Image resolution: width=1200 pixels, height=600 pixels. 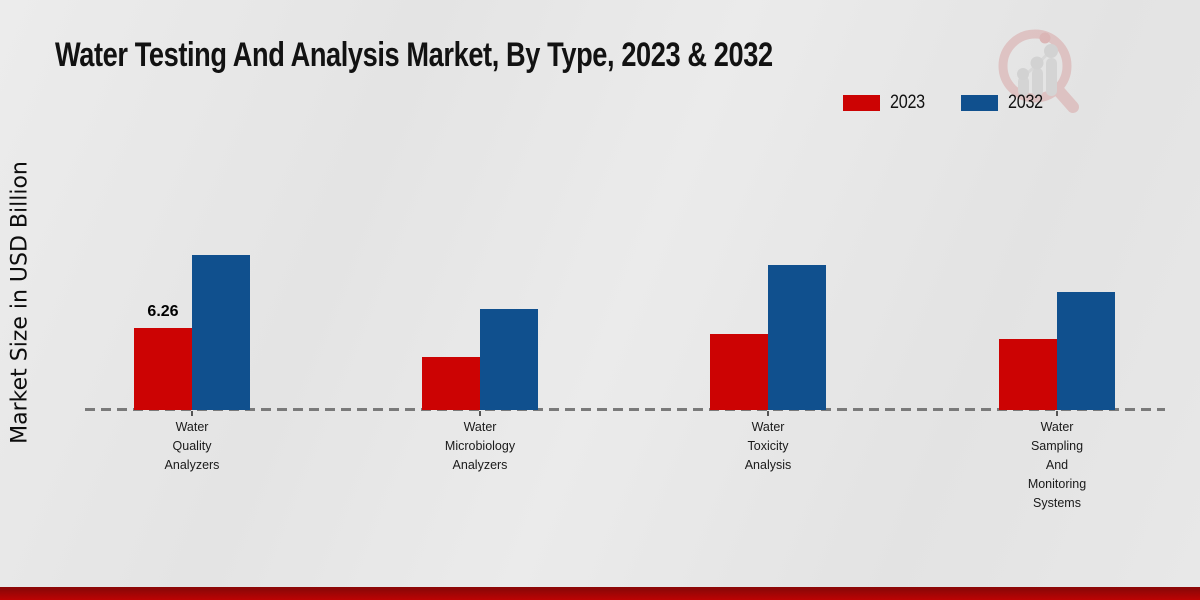 What do you see at coordinates (192, 446) in the screenshot?
I see `category-label-1: Water Quality Analyzers` at bounding box center [192, 446].